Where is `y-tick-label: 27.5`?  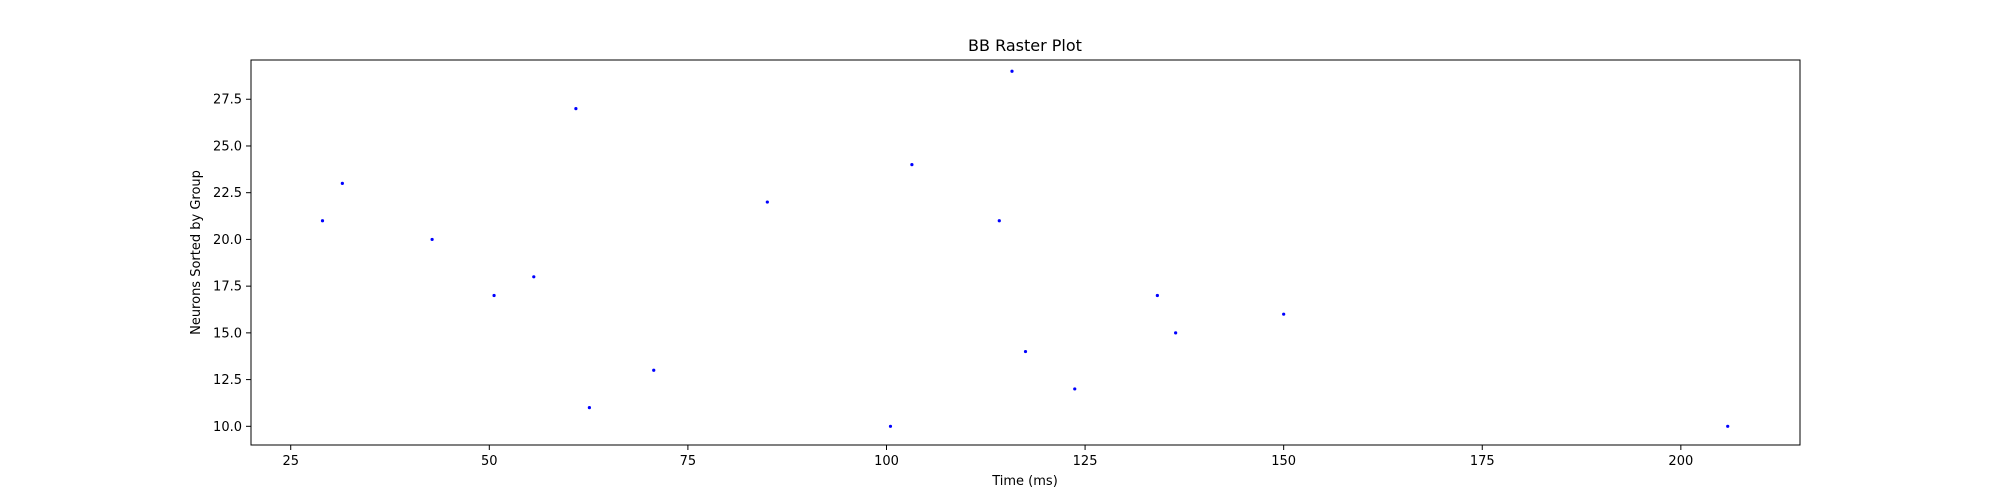
y-tick-label: 27.5 is located at coordinates (227, 100).